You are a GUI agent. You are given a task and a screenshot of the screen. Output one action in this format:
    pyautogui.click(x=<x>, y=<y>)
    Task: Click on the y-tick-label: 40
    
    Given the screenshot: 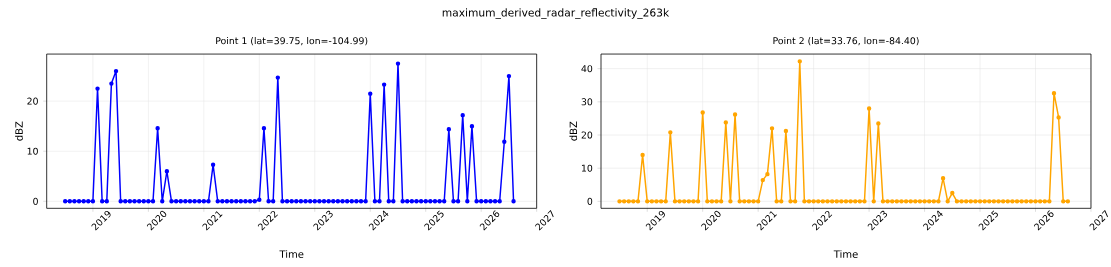 What is the action you would take?
    pyautogui.click(x=587, y=69)
    